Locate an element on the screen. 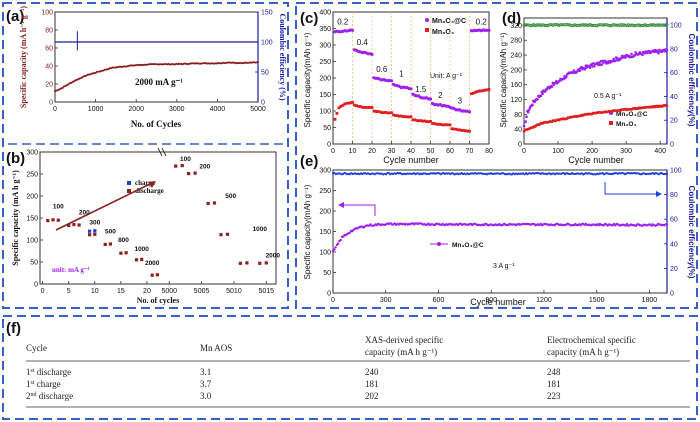 This screenshot has height=422, width=700. col-echem-2: capacity (mA h g⁻¹) is located at coordinates (583, 352).